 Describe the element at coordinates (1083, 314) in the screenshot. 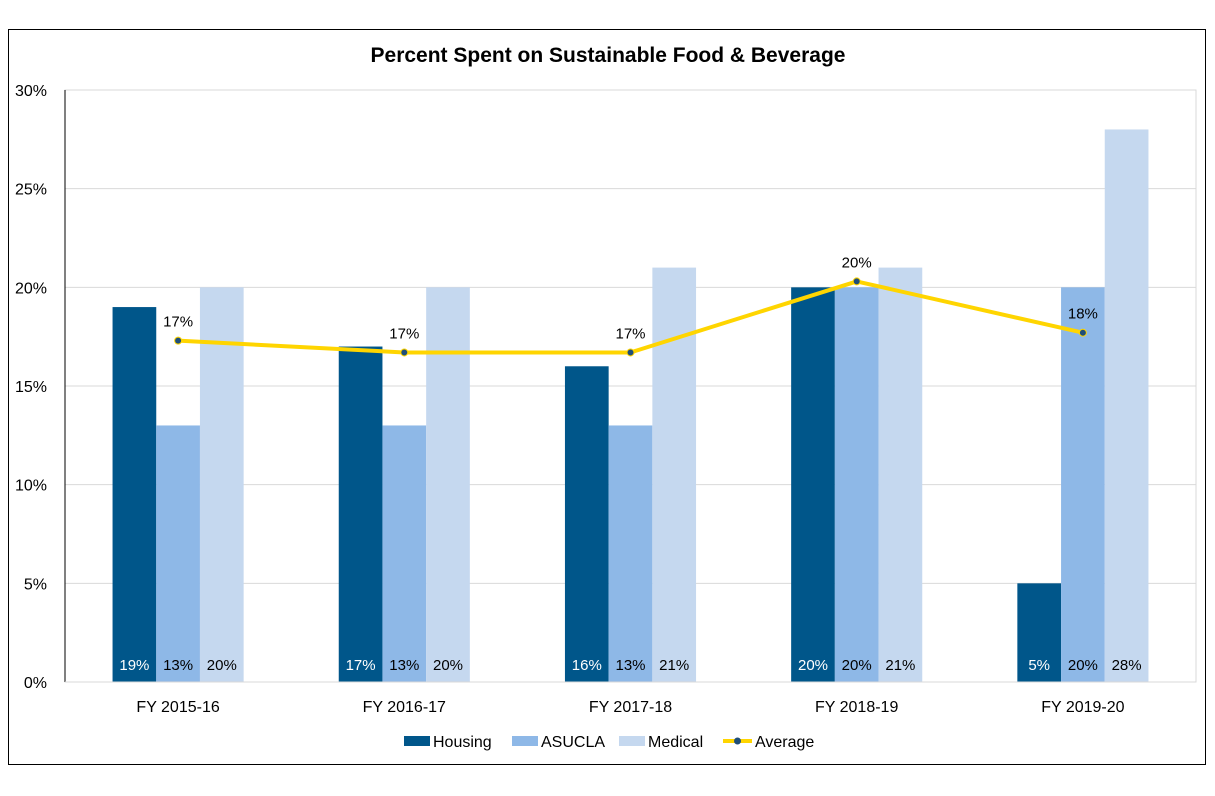

I see `average-data-label: 18%` at that location.